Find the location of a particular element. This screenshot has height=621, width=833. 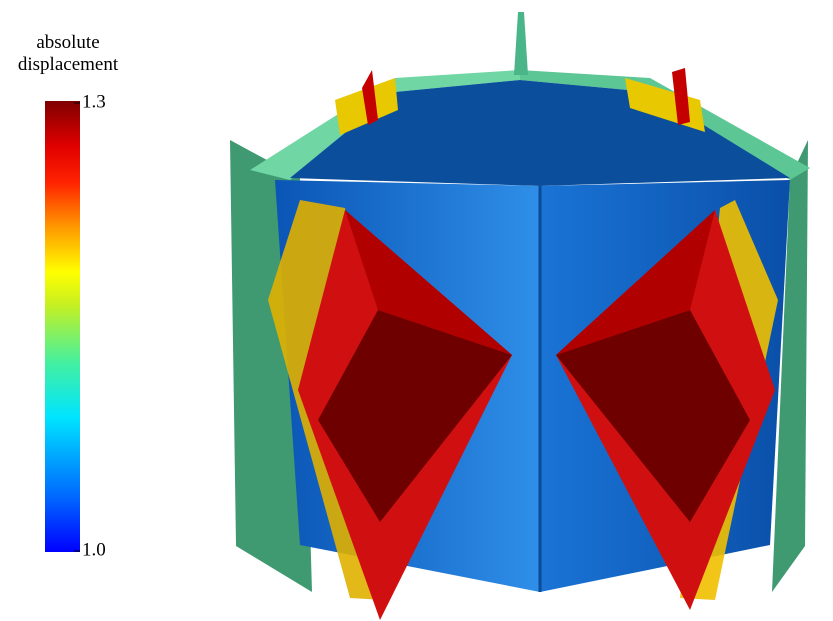

colorbar is located at coordinates (62, 326).